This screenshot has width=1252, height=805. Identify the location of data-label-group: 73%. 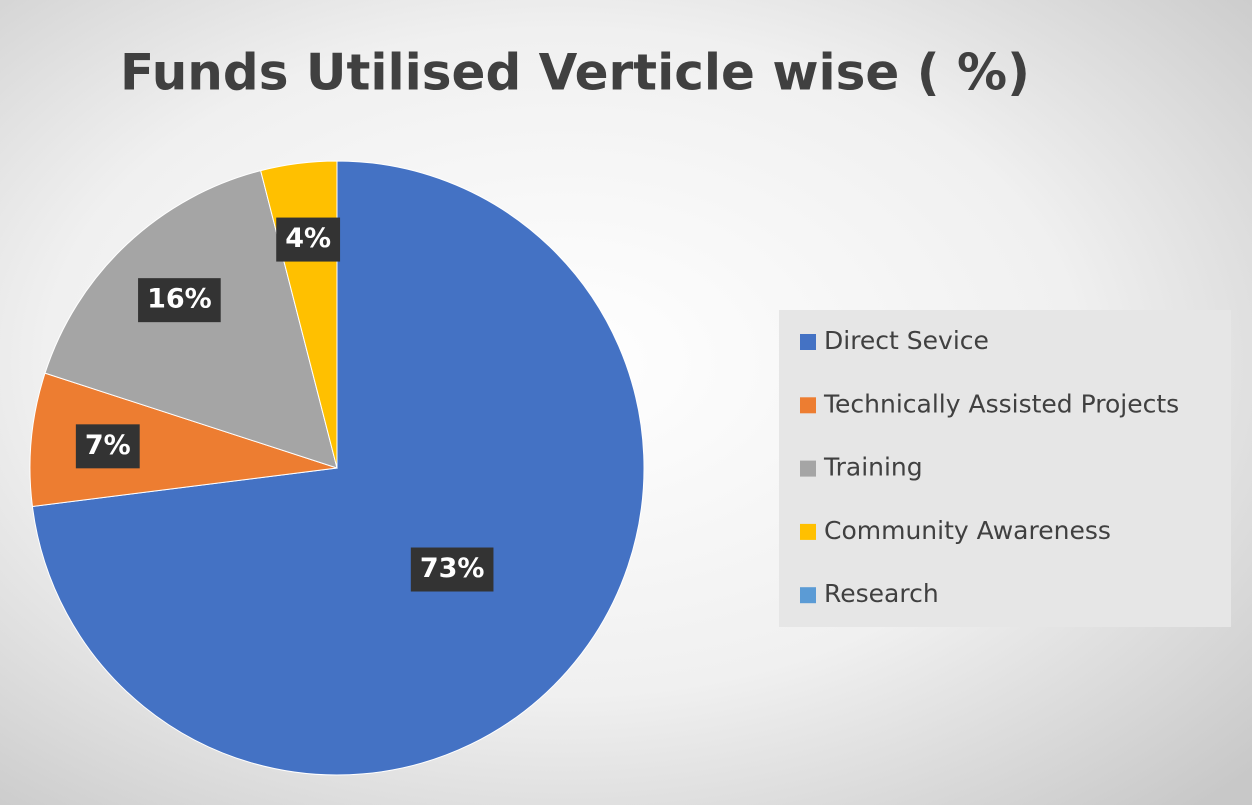
(452, 569).